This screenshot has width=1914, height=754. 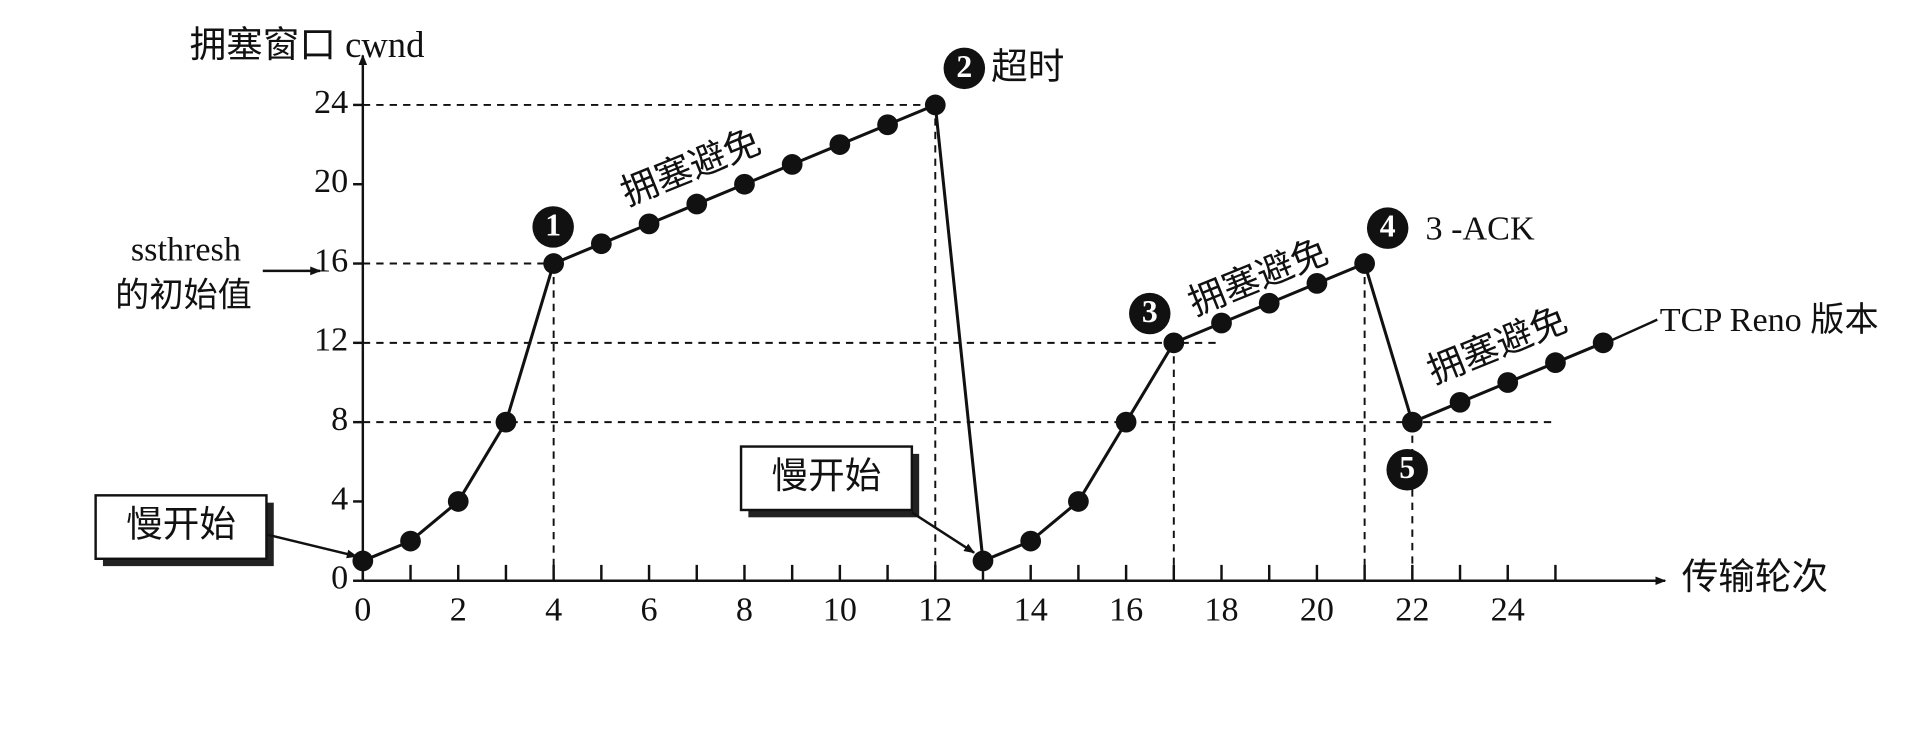 I want to click on badge-label: 5, so click(x=1407, y=467).